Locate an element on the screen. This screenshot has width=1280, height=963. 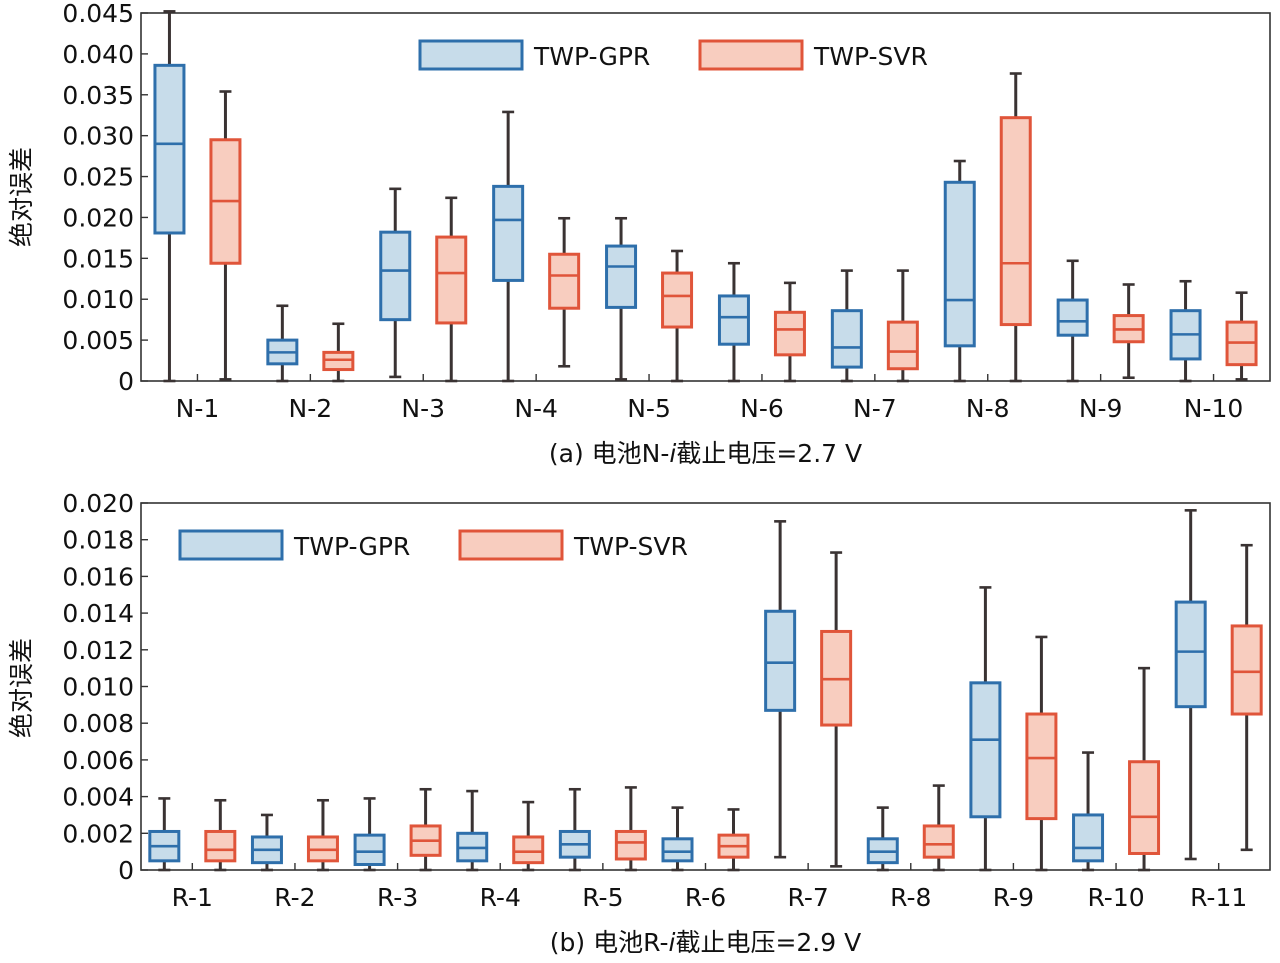
y-tick-label: 0.045 is located at coordinates (98, 14).